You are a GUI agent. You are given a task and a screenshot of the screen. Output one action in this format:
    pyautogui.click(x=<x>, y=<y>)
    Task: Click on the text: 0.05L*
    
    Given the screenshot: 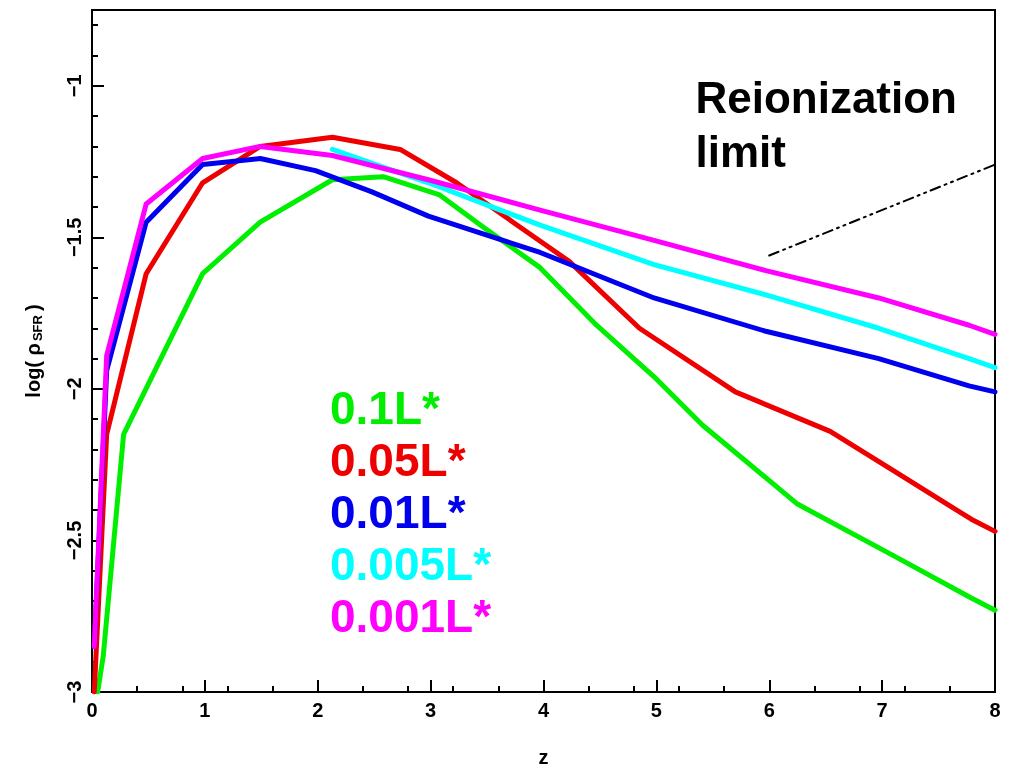 What is the action you would take?
    pyautogui.click(x=398, y=460)
    